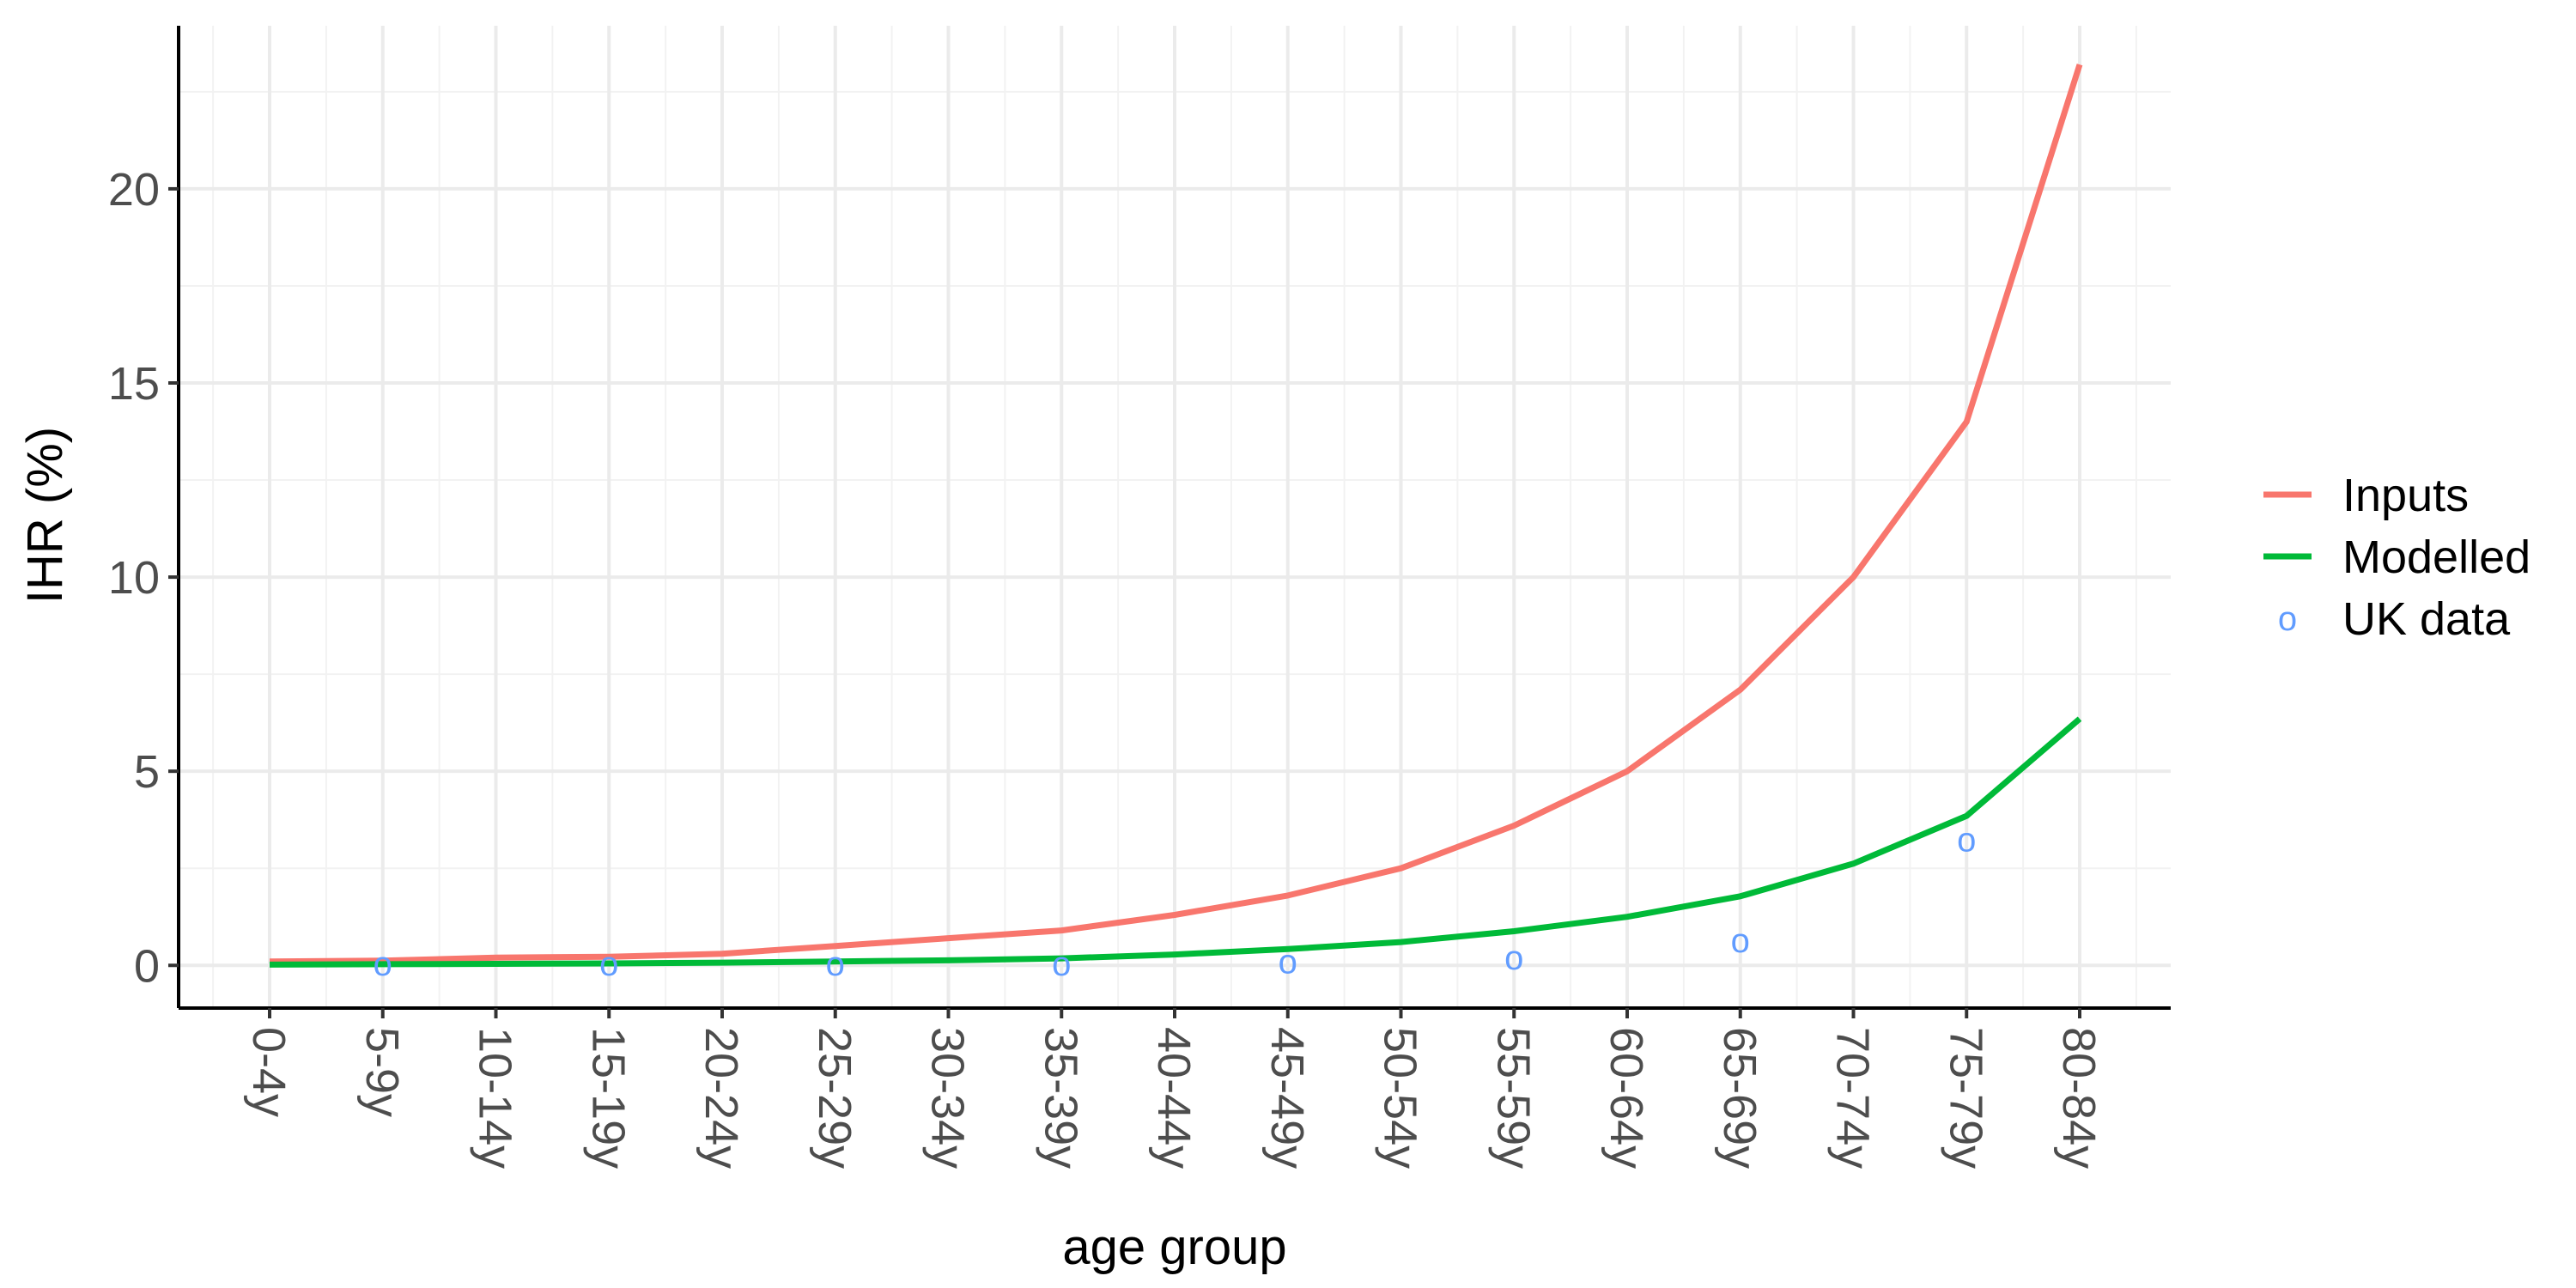  I want to click on x-tick-label: 75-79y, so click(1966, 1098).